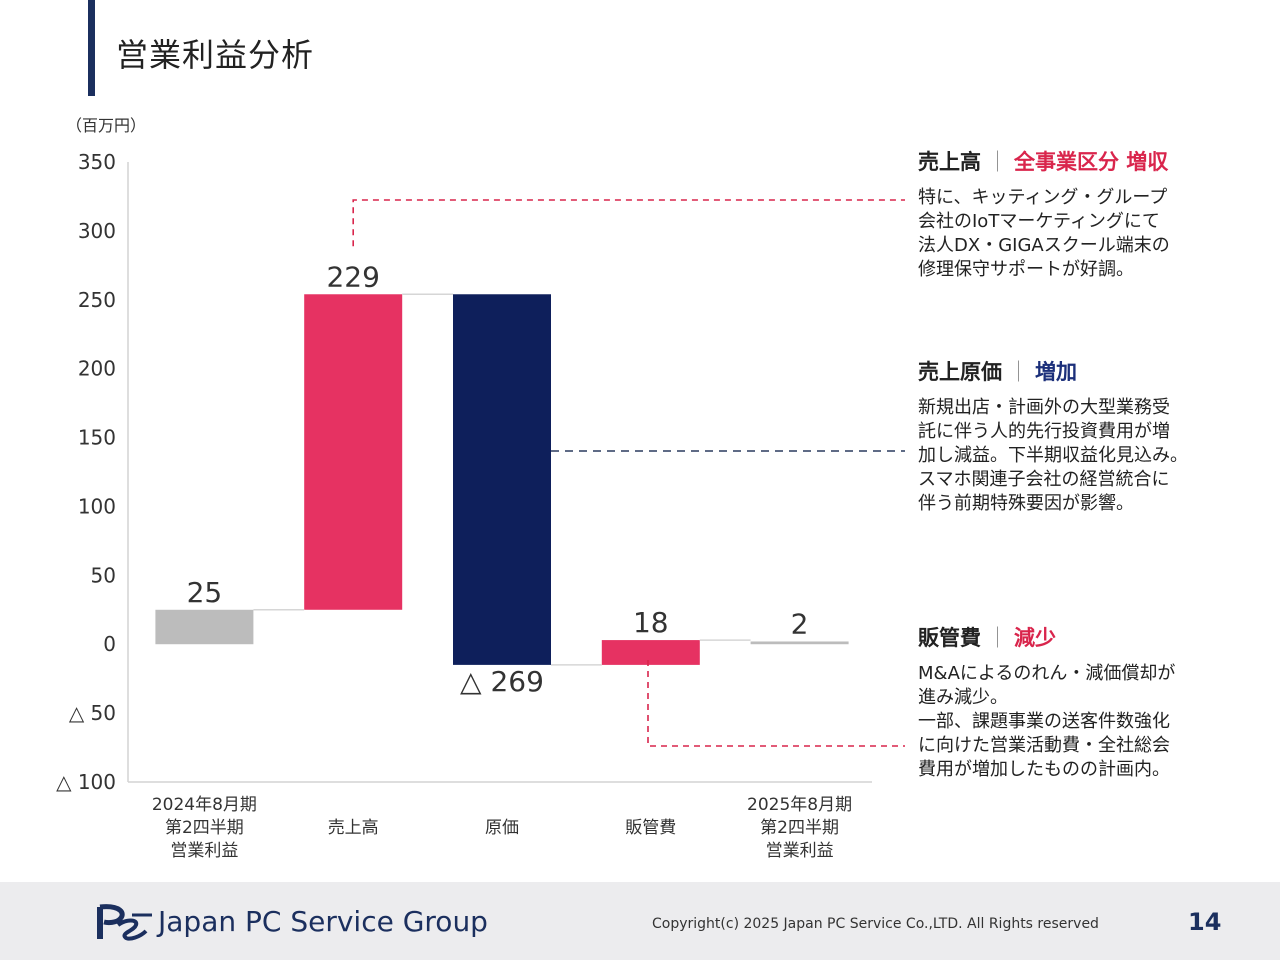 The height and width of the screenshot is (960, 1280). Describe the element at coordinates (640, 921) in the screenshot. I see `footer` at that location.